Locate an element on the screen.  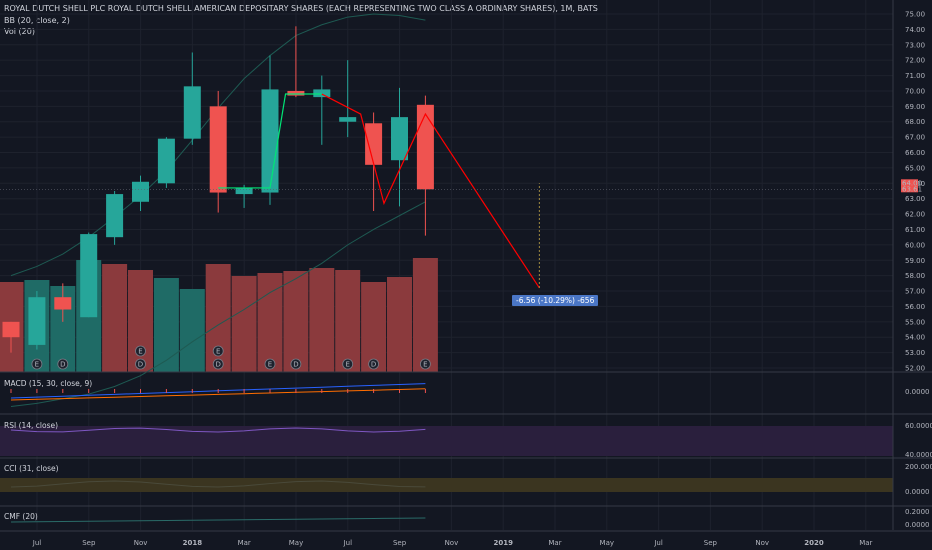
price-tick-label: 67.00 is located at coordinates (915, 138).